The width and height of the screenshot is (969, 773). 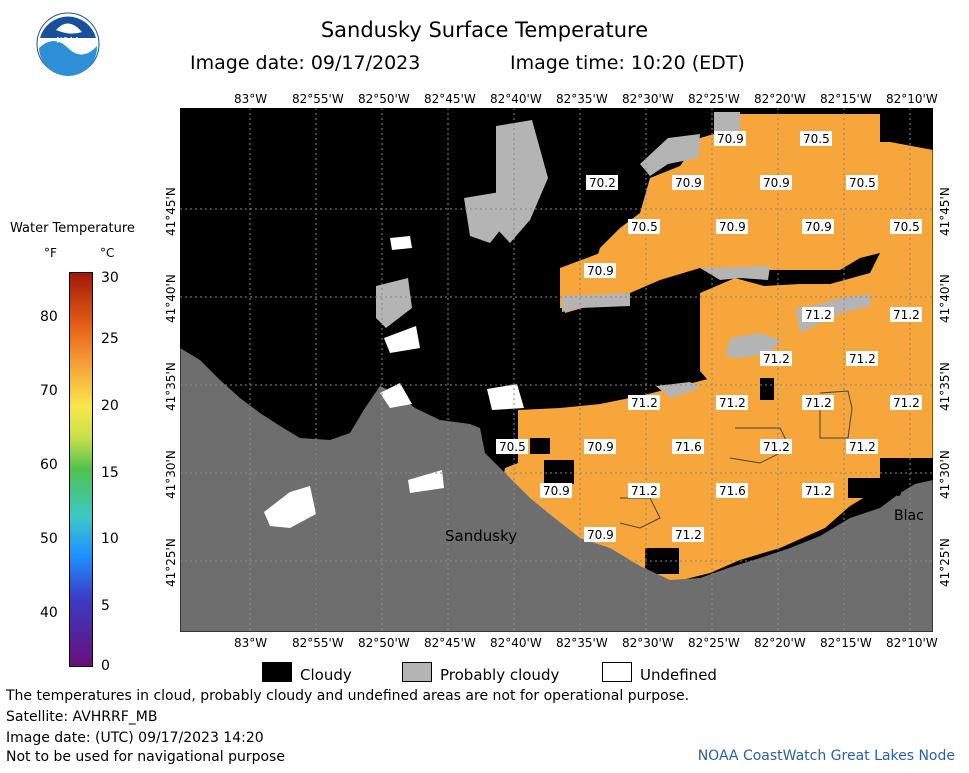 I want to click on place-sandusky: Sandusky, so click(x=481, y=536).